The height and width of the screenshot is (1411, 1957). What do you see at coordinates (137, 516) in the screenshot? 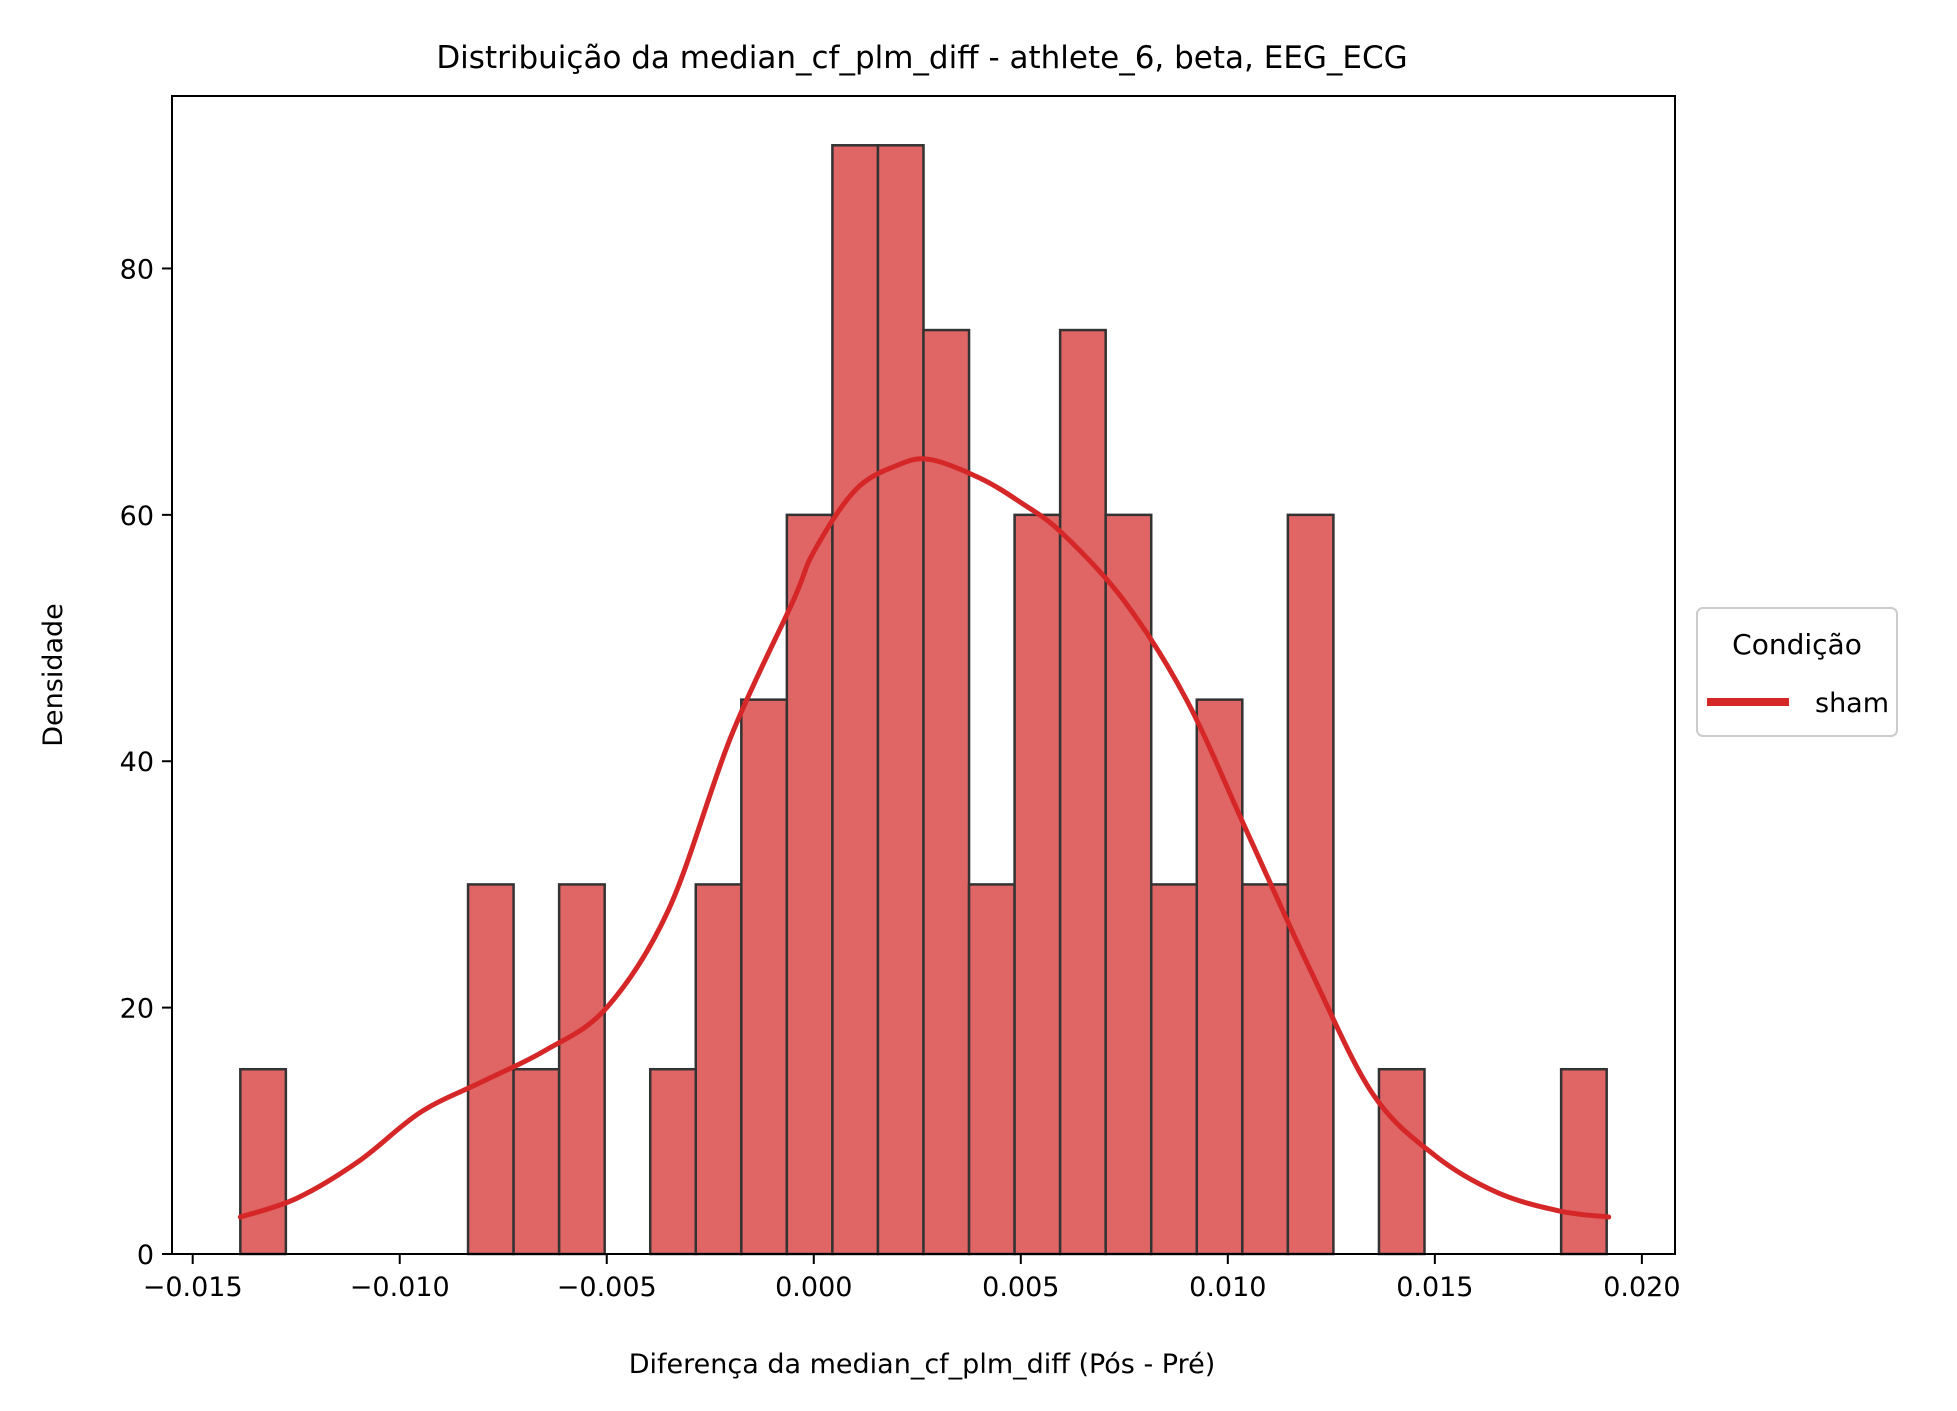
I see `y-tick-label: 60` at bounding box center [137, 516].